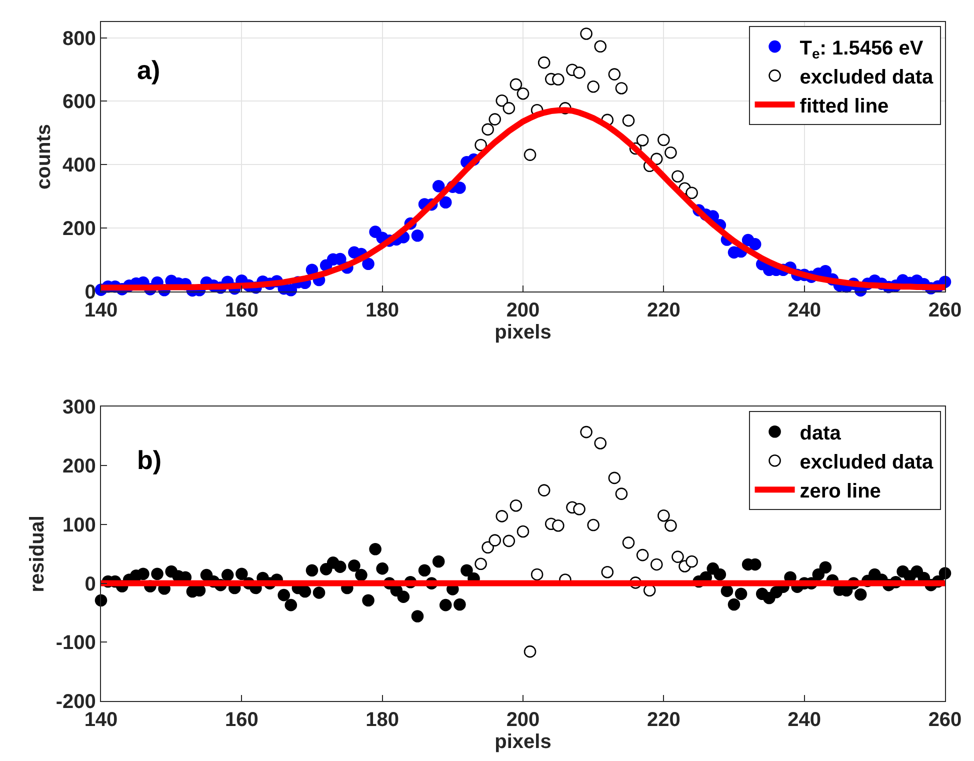  I want to click on y-tick-label: 600, so click(79, 102).